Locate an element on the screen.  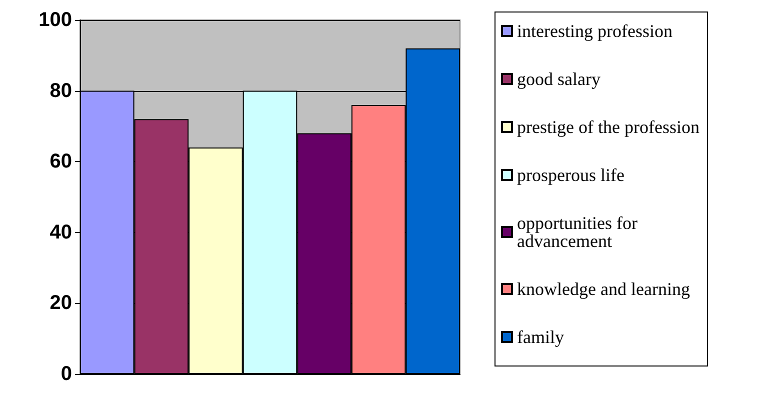
y-tick-label: 0 is located at coordinates (66, 374).